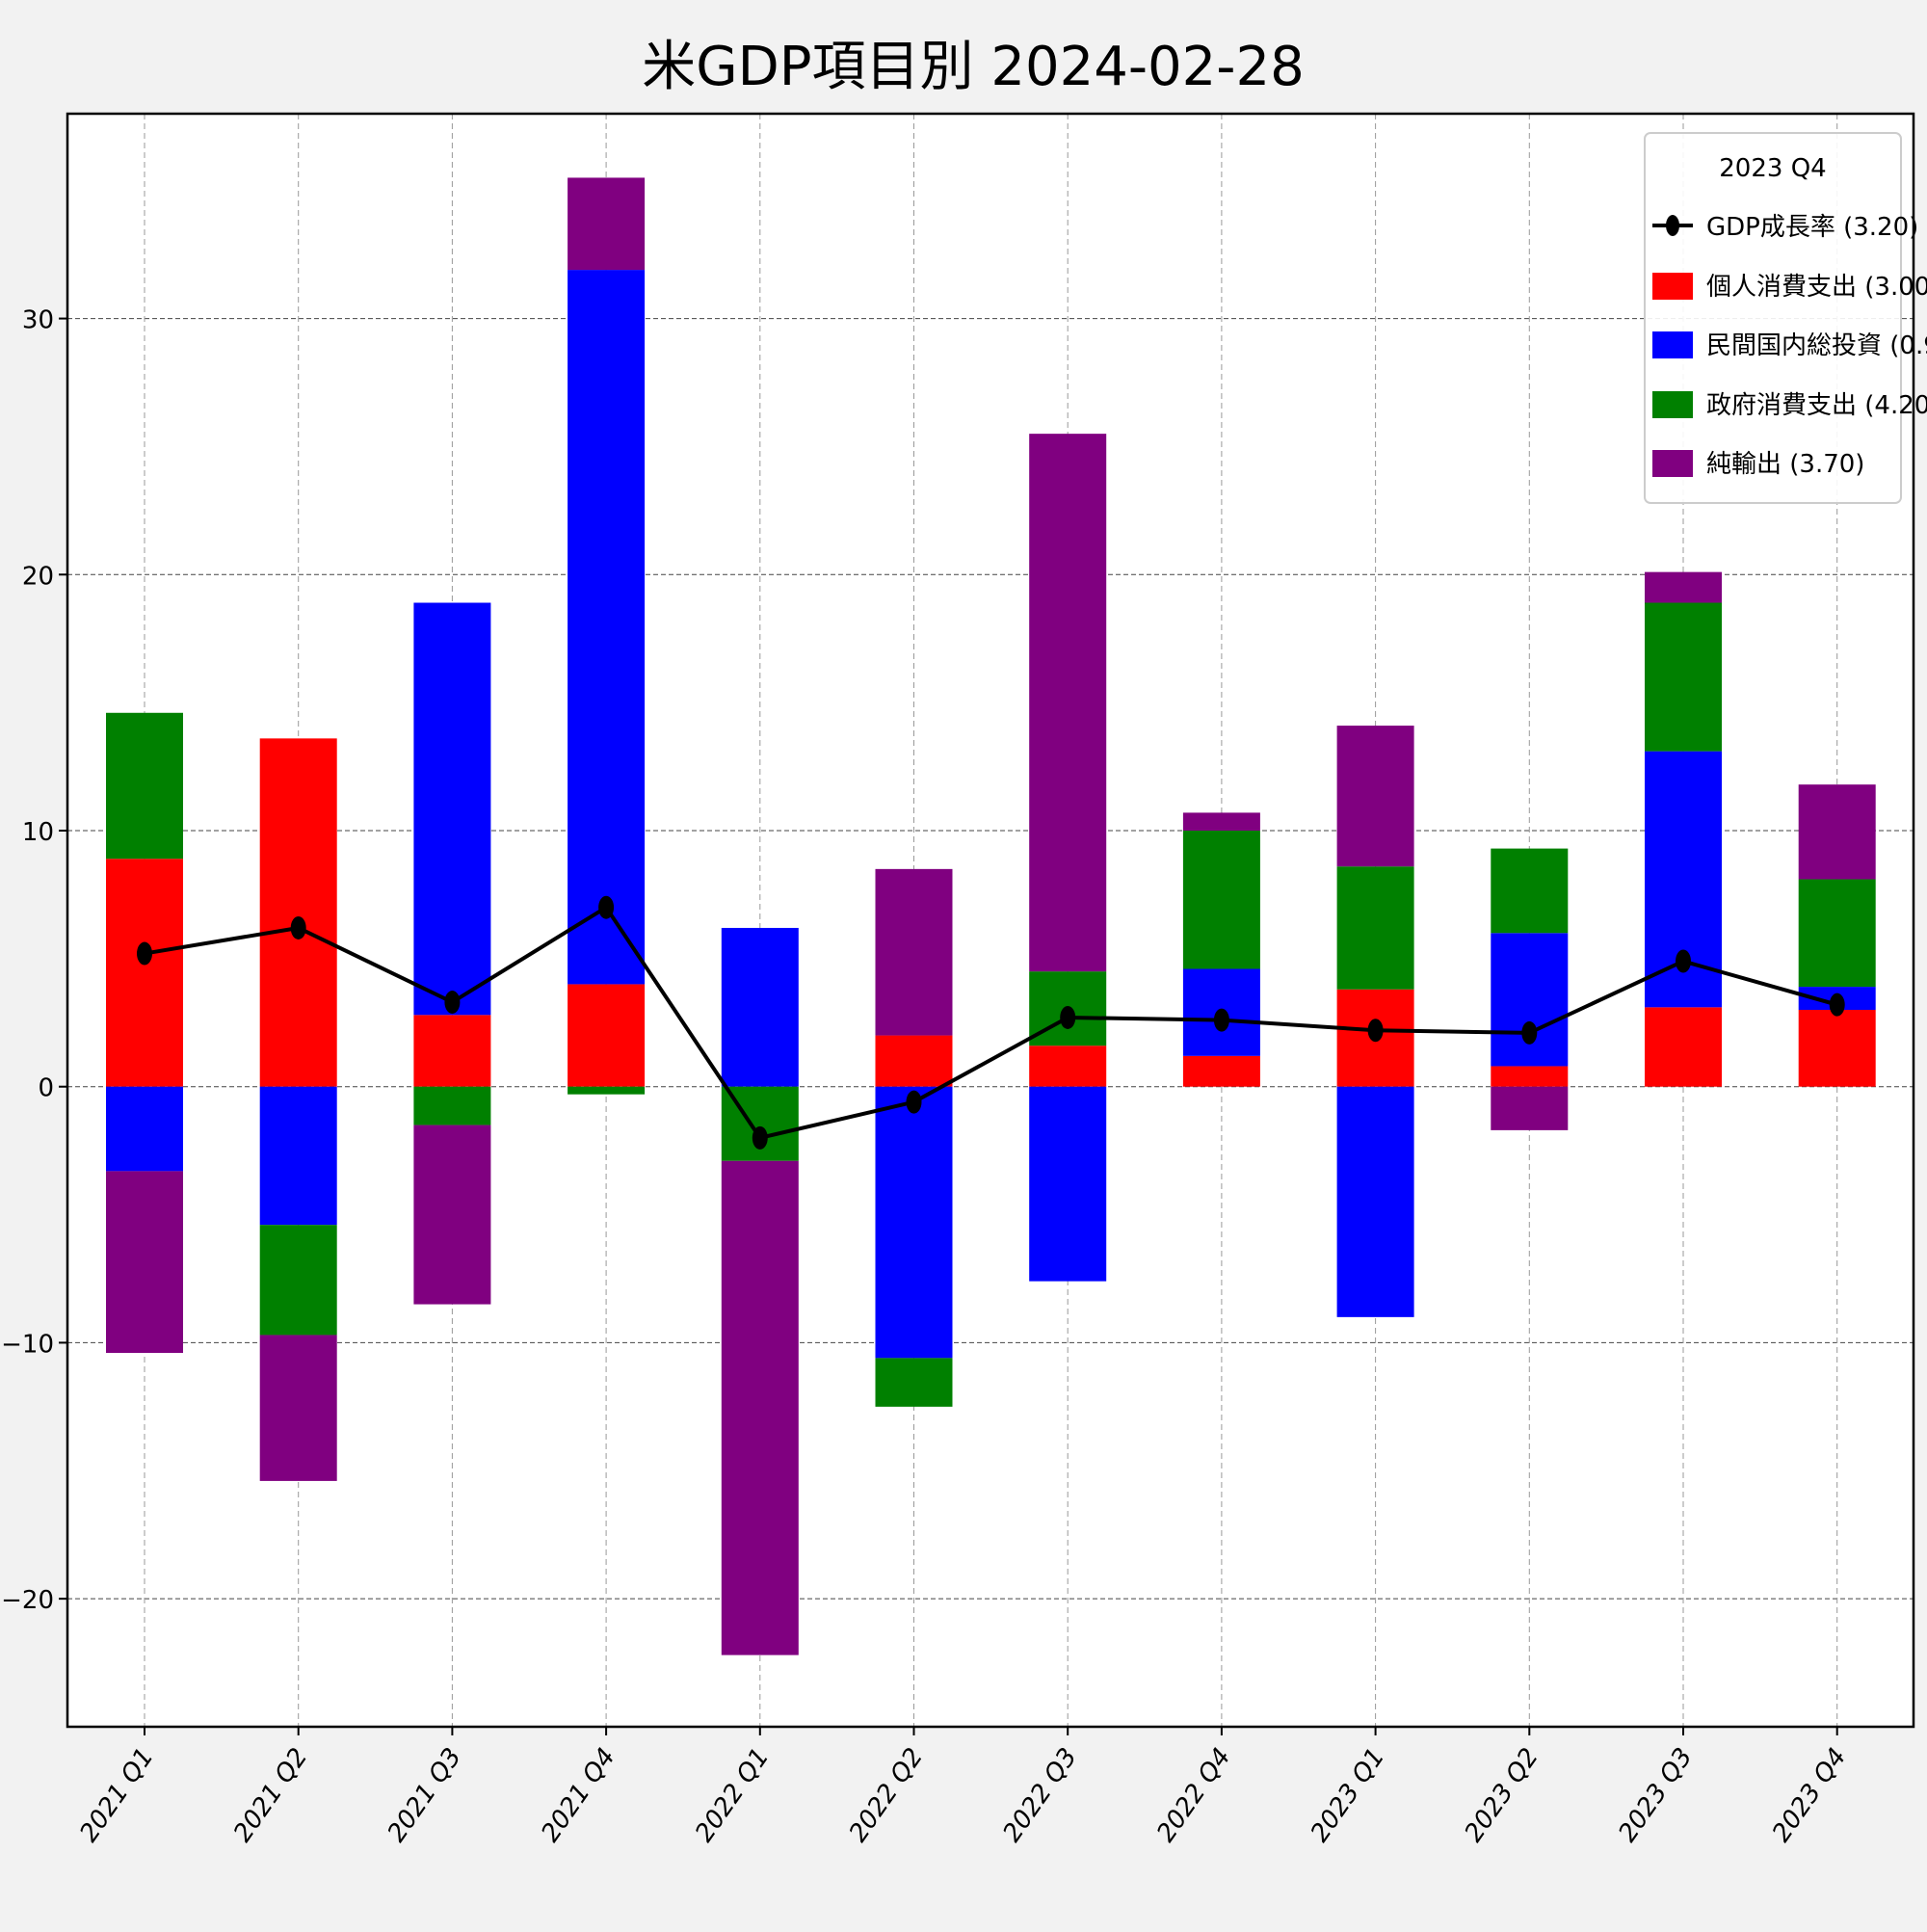 The height and width of the screenshot is (1932, 1927). Describe the element at coordinates (1785, 464) in the screenshot. I see `legend-label-net-exports: 純輸出 (3.70)` at that location.